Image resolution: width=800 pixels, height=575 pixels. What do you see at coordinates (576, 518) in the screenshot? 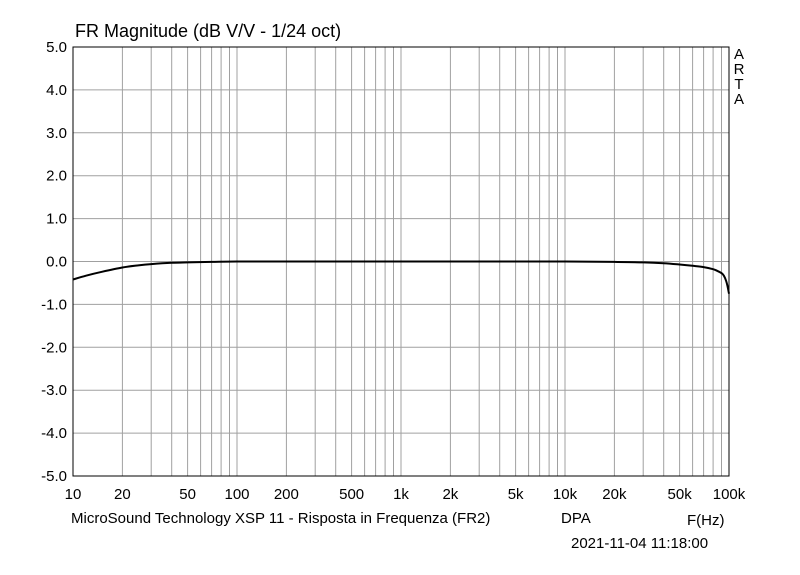
I see `brand-label: DPA` at bounding box center [576, 518].